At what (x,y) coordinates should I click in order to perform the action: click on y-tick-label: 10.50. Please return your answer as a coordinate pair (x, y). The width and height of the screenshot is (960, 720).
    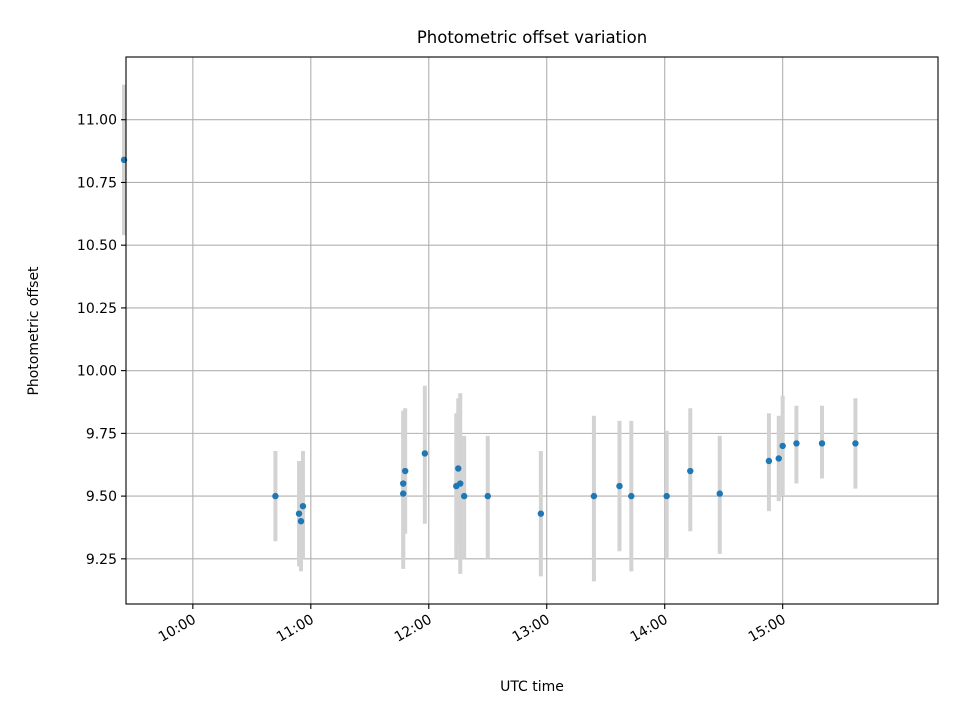
    Looking at the image, I should click on (97, 246).